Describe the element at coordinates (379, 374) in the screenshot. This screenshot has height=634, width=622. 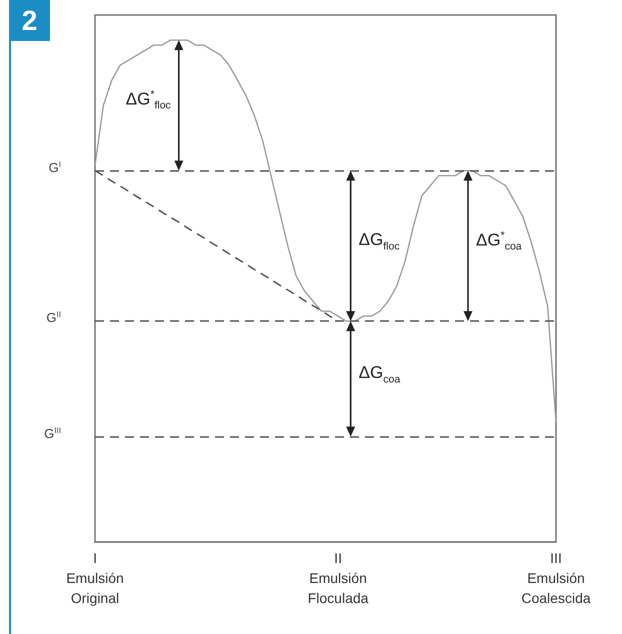
I see `annotation: ΔG$_{coa}$` at that location.